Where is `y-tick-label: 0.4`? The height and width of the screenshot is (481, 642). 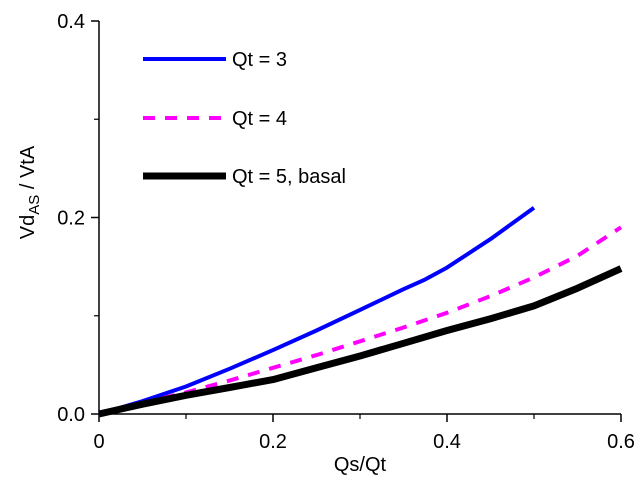
y-tick-label: 0.4 is located at coordinates (71, 22).